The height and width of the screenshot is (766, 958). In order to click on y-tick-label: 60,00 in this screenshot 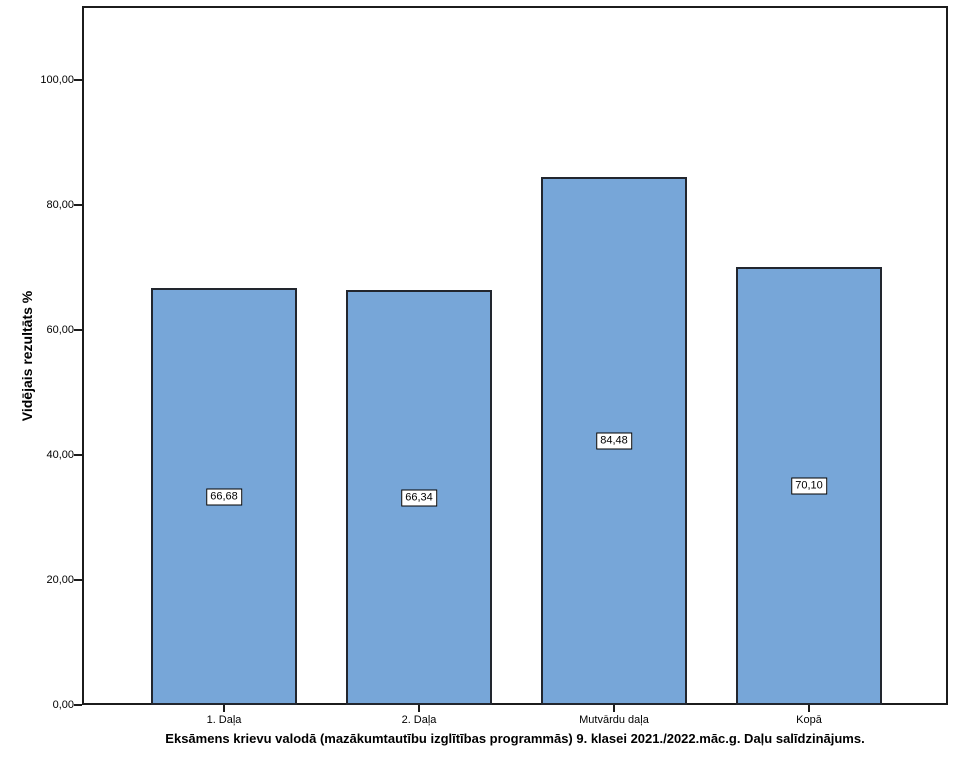, I will do `click(60, 330)`.